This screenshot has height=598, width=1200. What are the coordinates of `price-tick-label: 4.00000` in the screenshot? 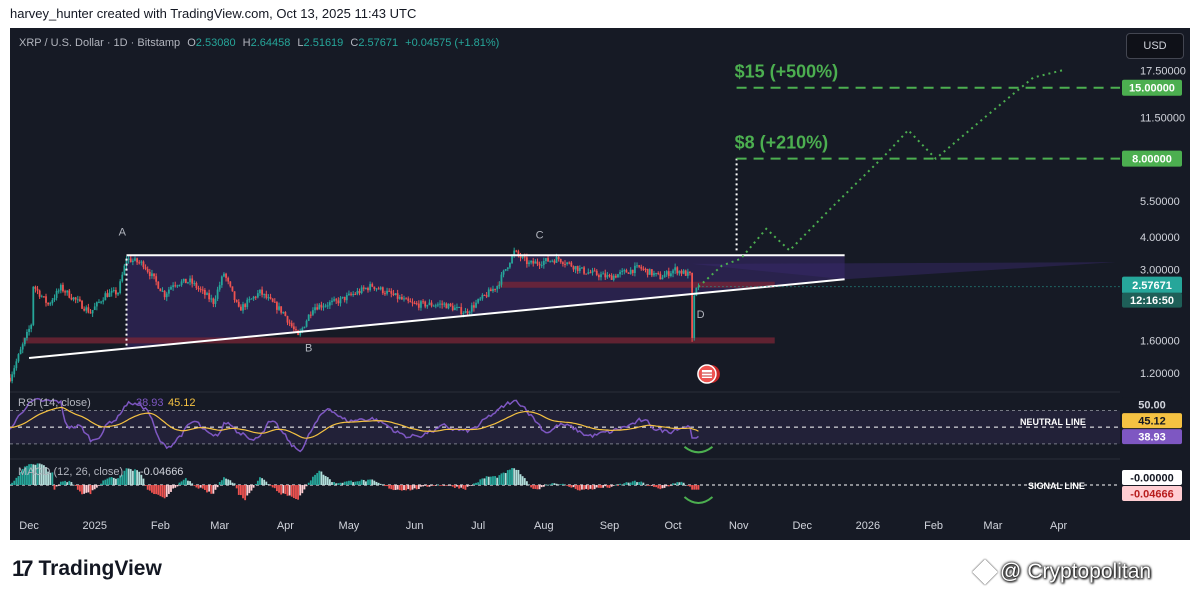 It's located at (1160, 238).